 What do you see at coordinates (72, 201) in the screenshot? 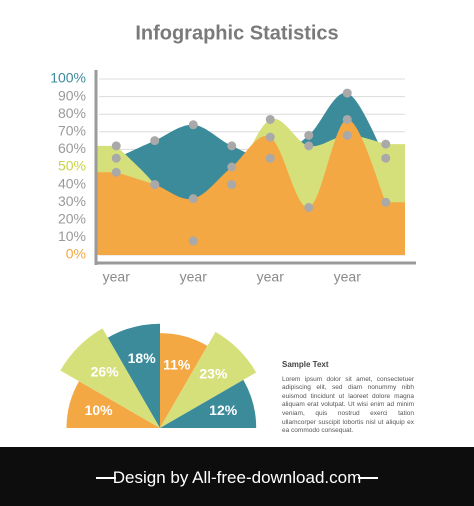
I see `y-tick-label: 30%` at bounding box center [72, 201].